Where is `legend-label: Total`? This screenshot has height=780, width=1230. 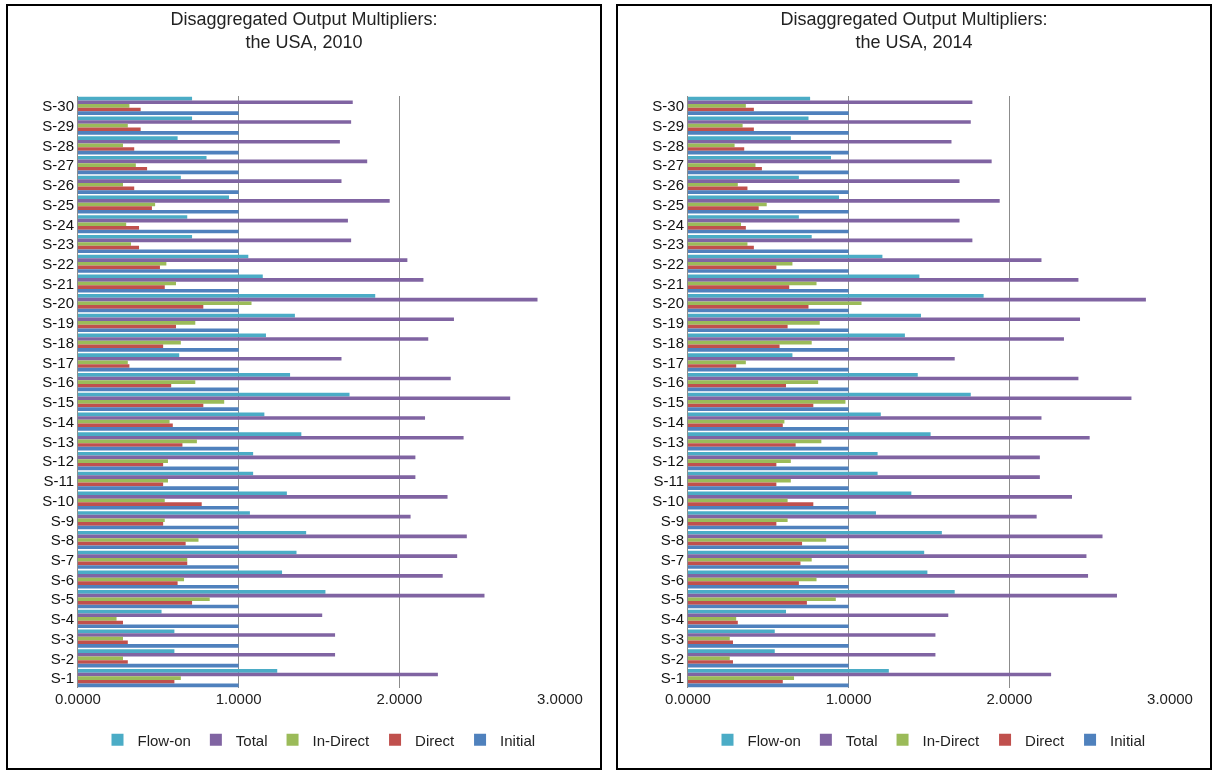 legend-label: Total is located at coordinates (861, 740).